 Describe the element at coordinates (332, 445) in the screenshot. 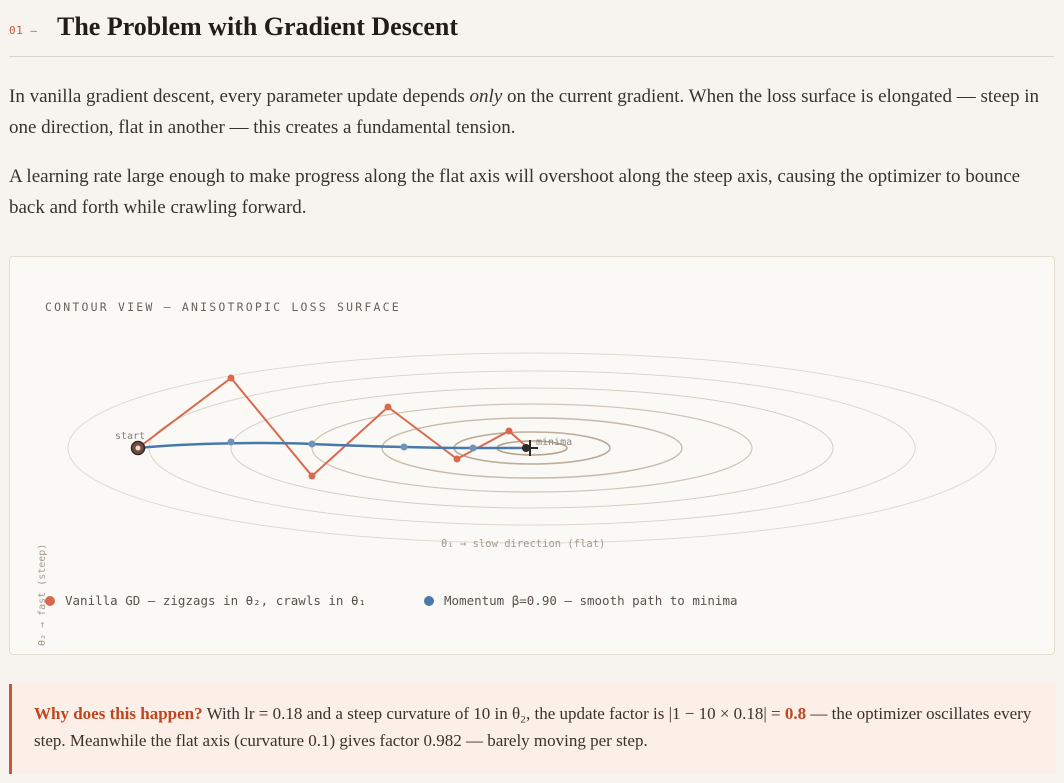

I see `momentum-path` at that location.